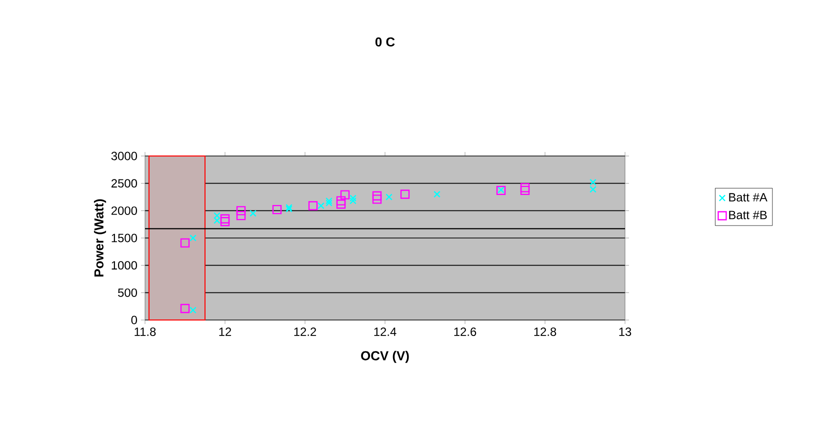 This screenshot has width=824, height=424. I want to click on x-tick-label: 12.8, so click(545, 332).